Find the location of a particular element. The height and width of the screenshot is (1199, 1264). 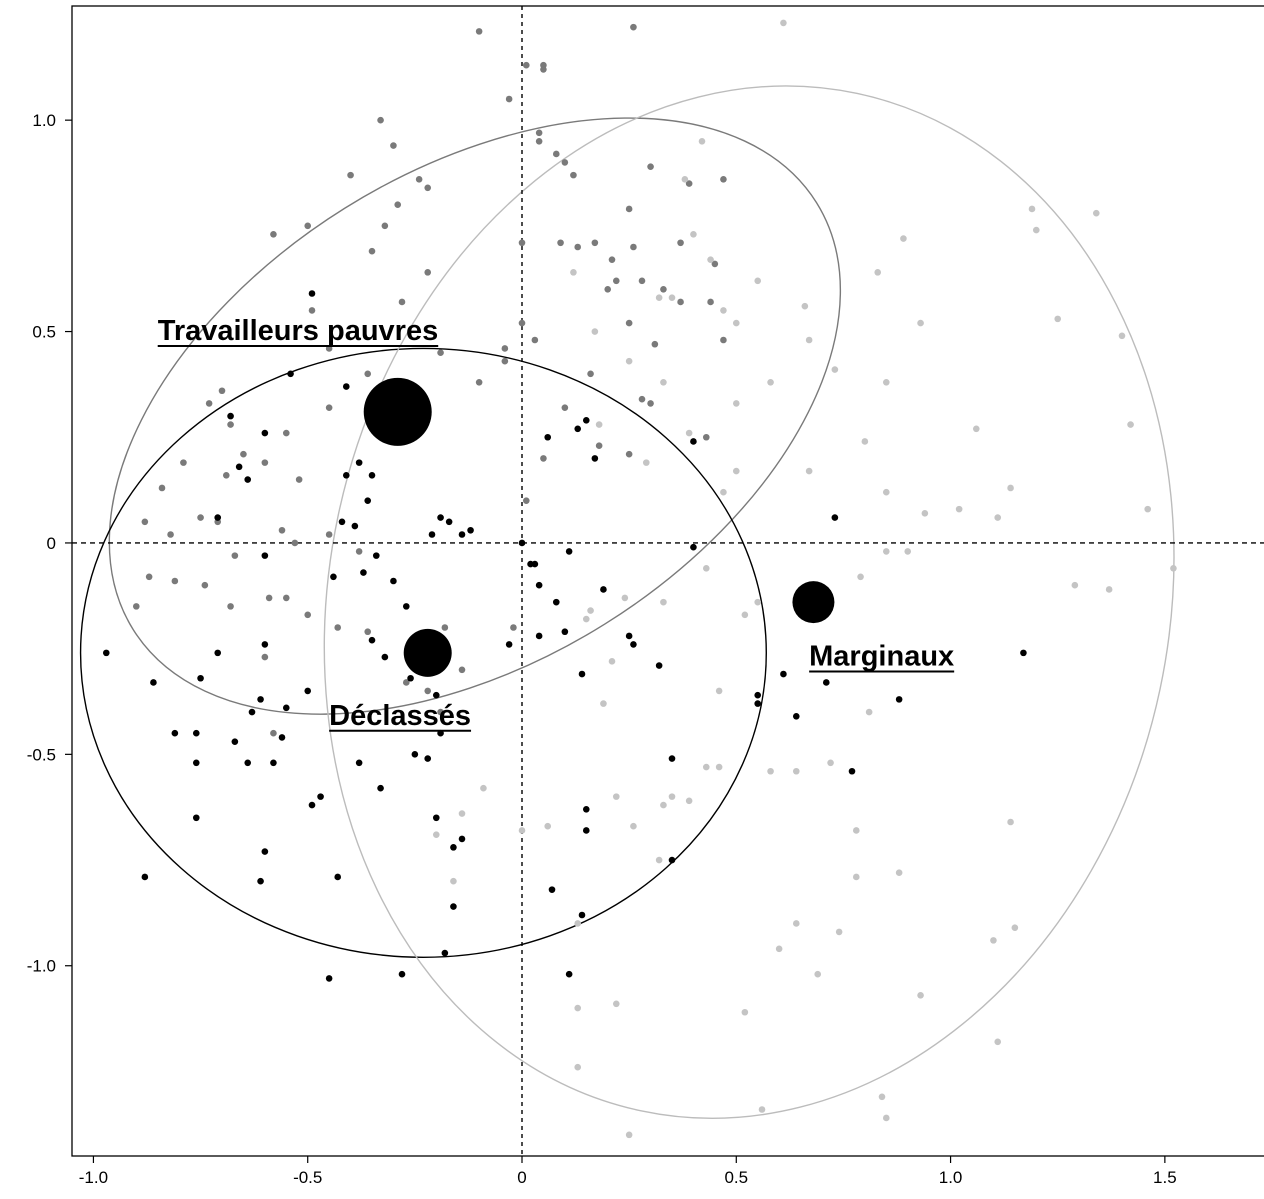

label-marginaux: Marginaux is located at coordinates (881, 657).